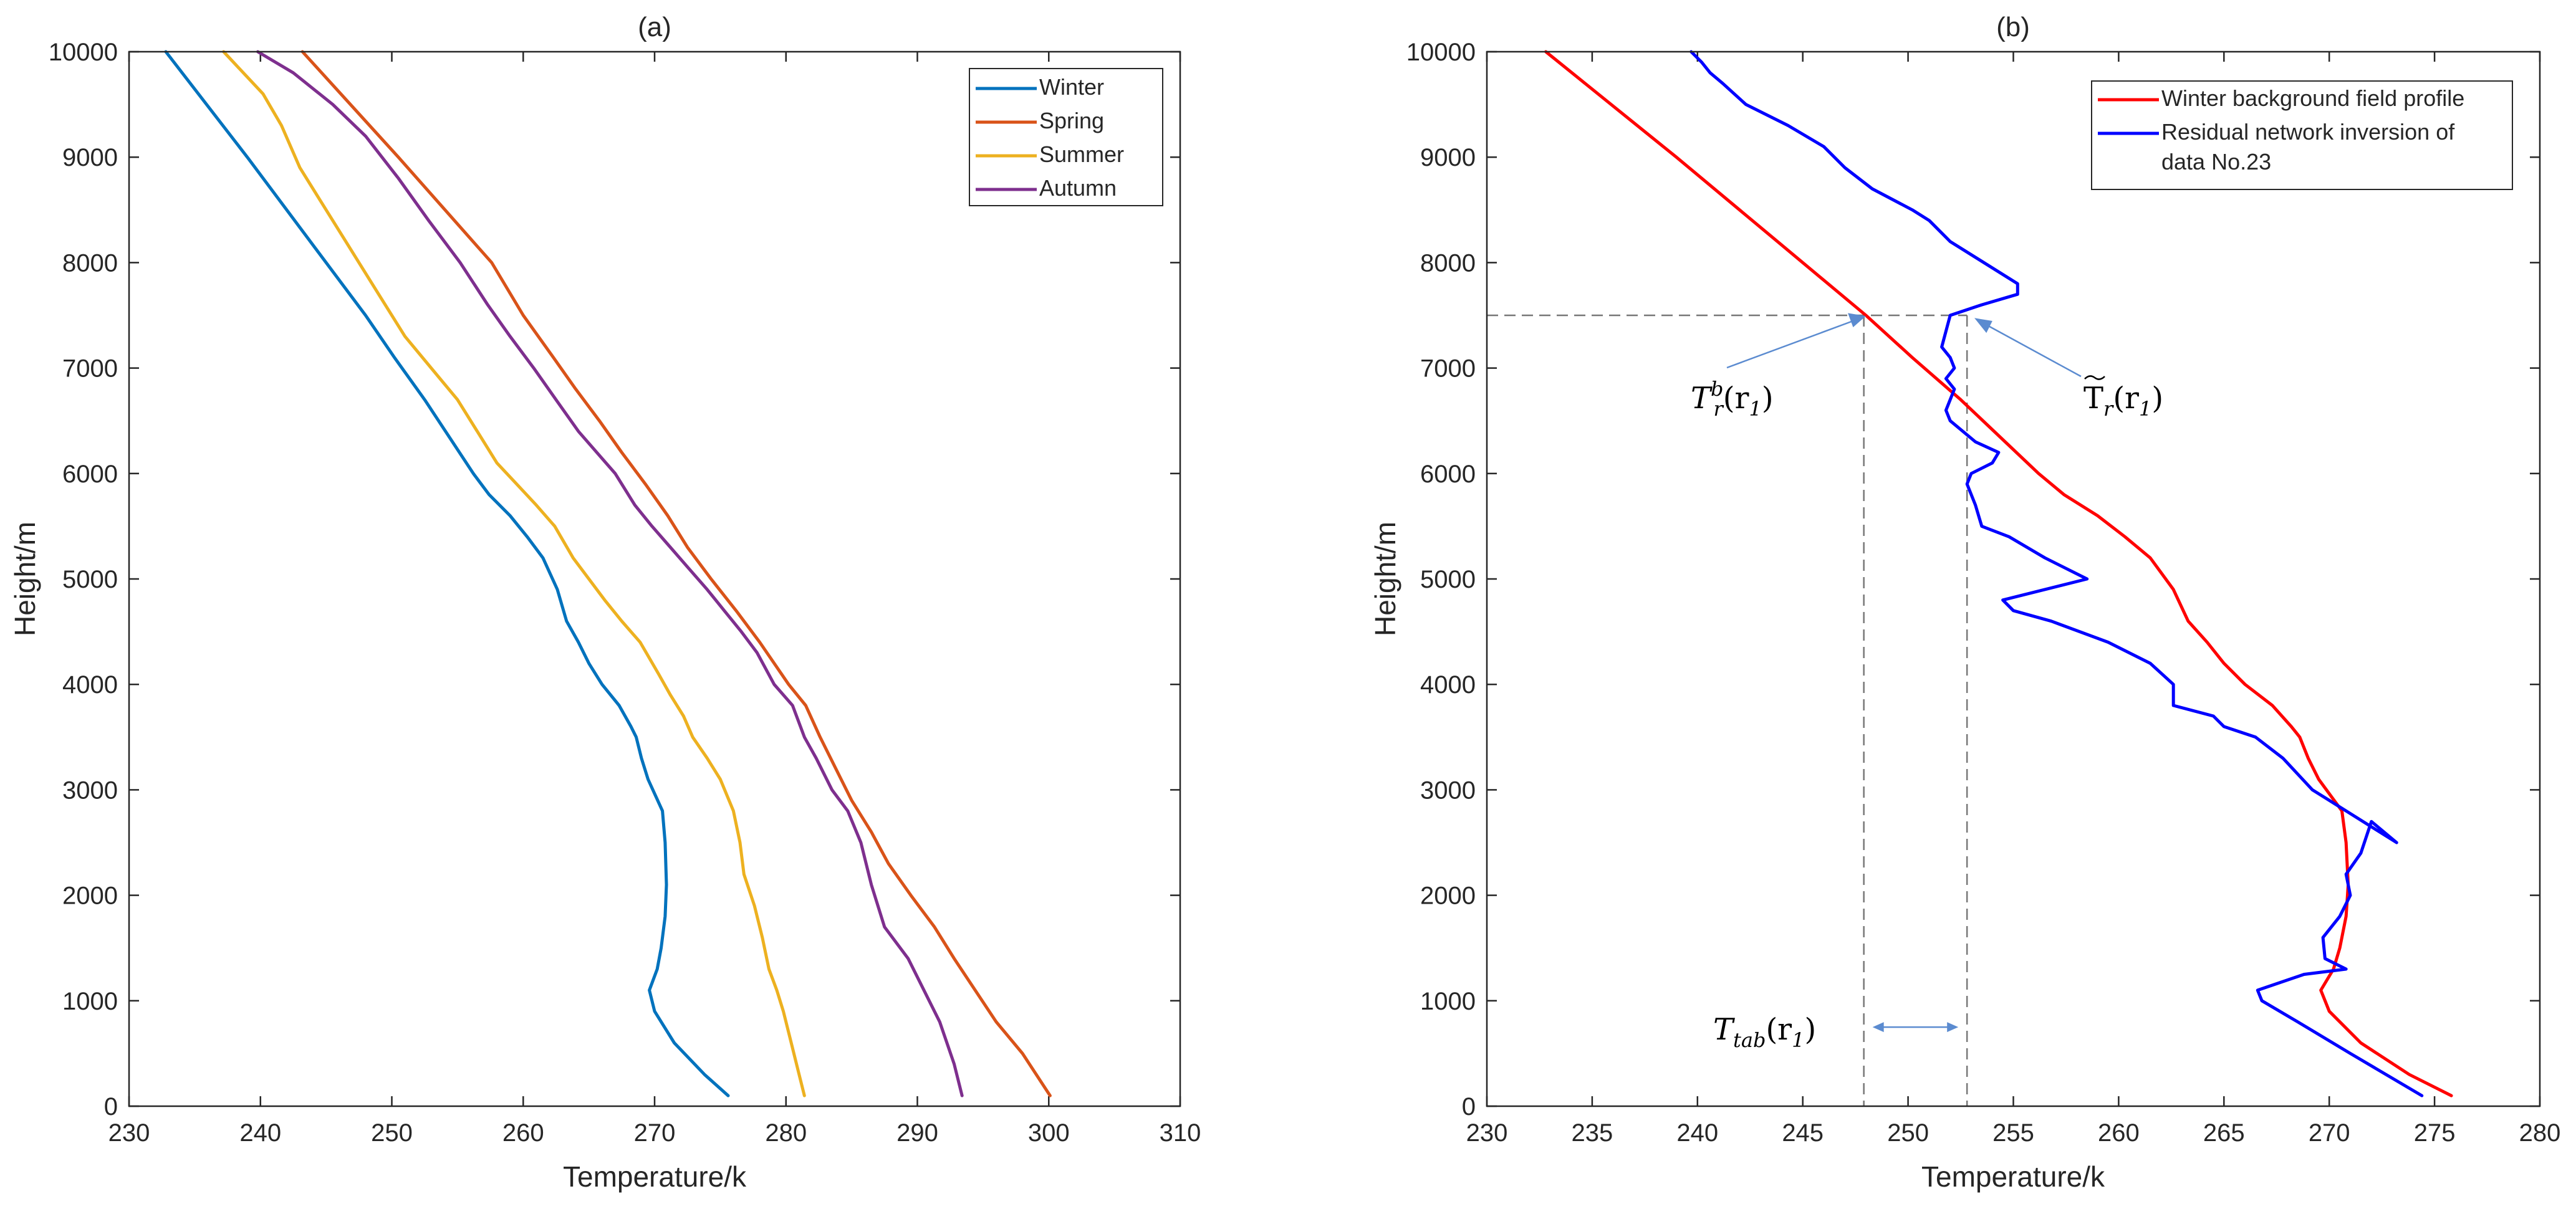  I want to click on a-ytick-label-10: 10000, so click(83, 53).